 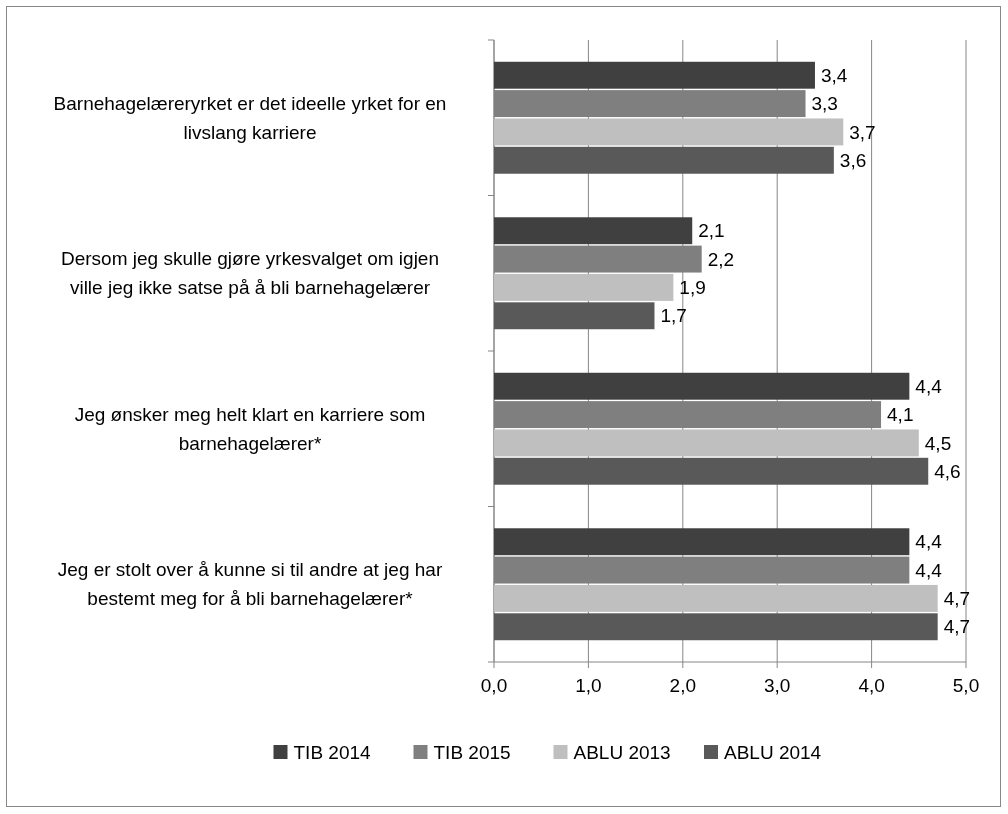 What do you see at coordinates (773, 752) in the screenshot?
I see `legend-label: ABLU 2014` at bounding box center [773, 752].